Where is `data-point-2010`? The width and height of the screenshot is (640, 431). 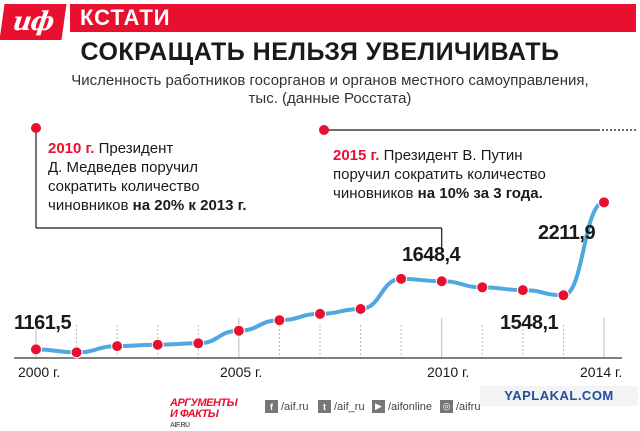 data-point-2010 is located at coordinates (441, 281).